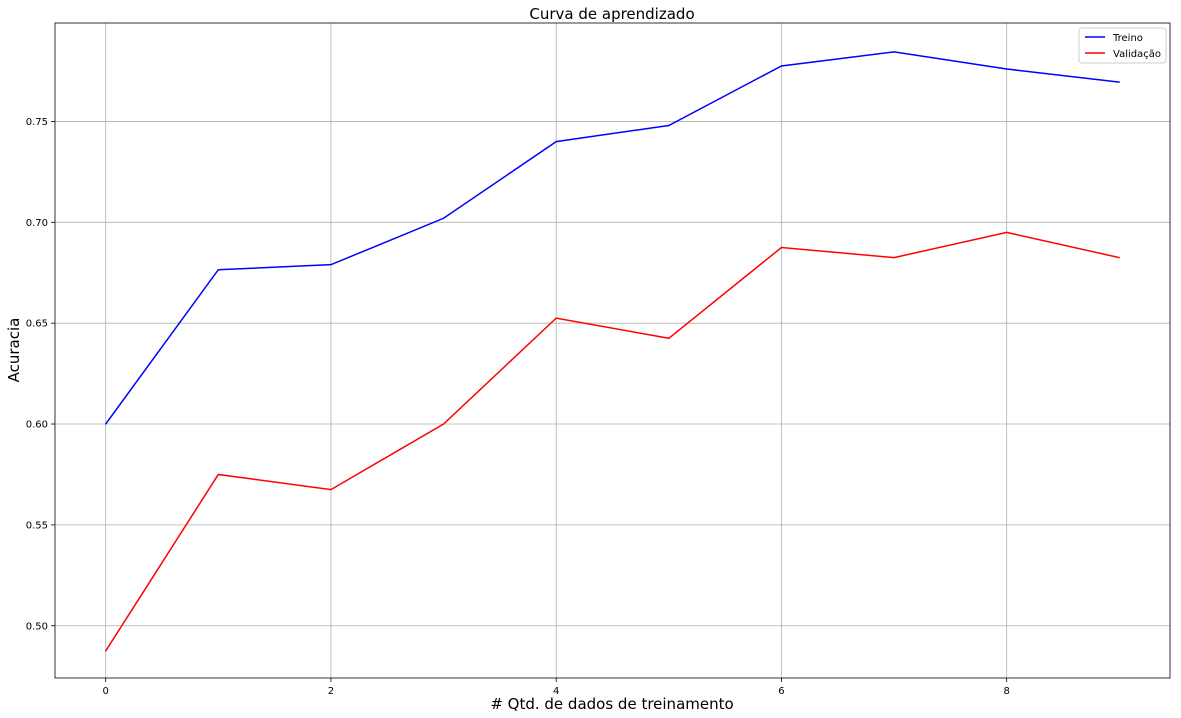 The height and width of the screenshot is (718, 1181). Describe the element at coordinates (37, 425) in the screenshot. I see `y-tick-label: 0.60` at that location.